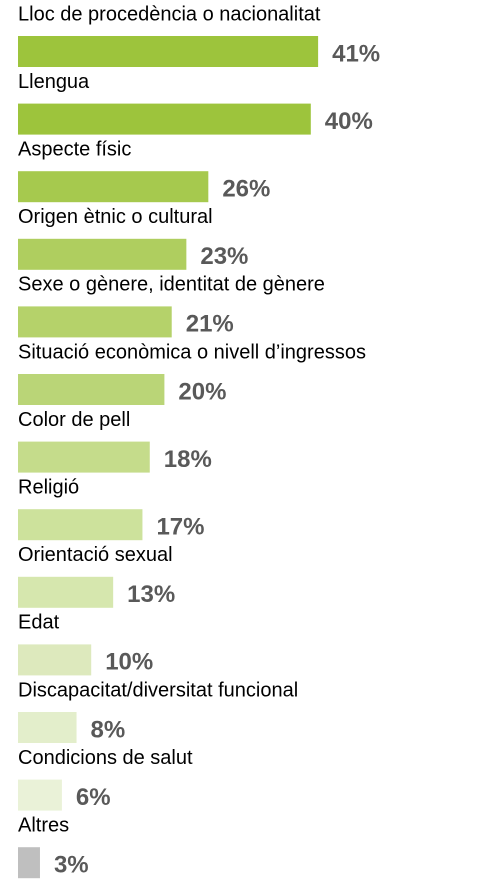 This screenshot has width=483, height=879. Describe the element at coordinates (349, 121) in the screenshot. I see `value-label: 40%` at that location.